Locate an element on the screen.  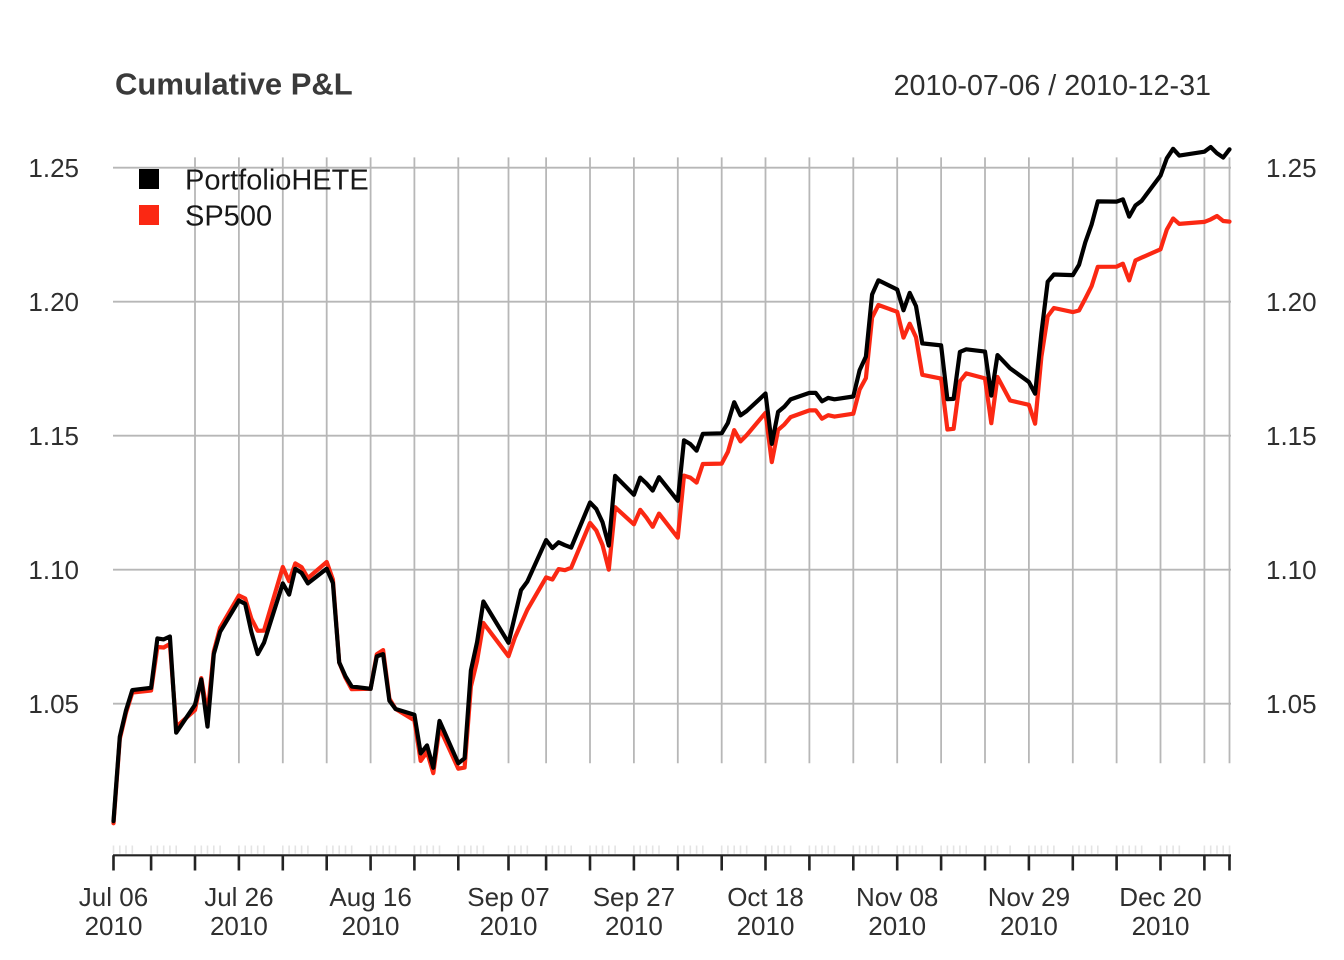
svg-text: Sep 27 is located at coordinates (634, 897).